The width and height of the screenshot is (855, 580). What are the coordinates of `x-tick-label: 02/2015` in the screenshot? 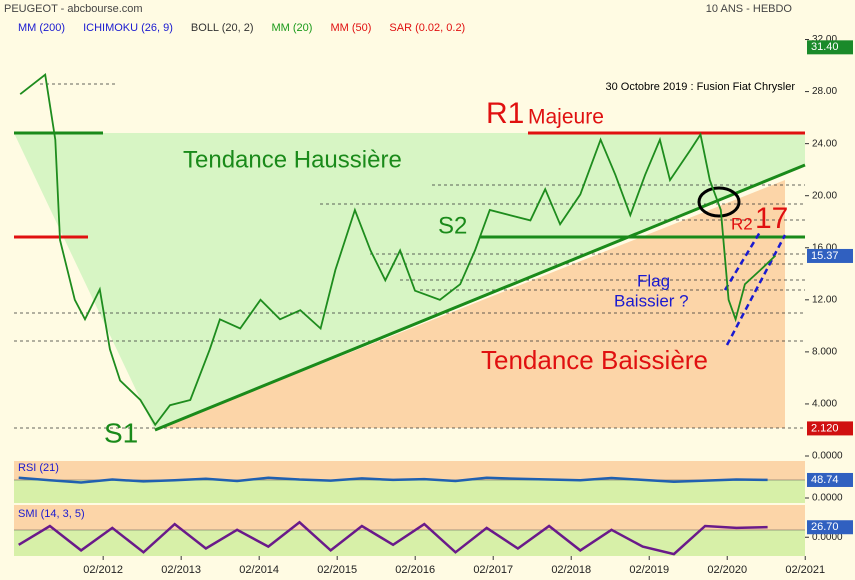 It's located at (337, 570).